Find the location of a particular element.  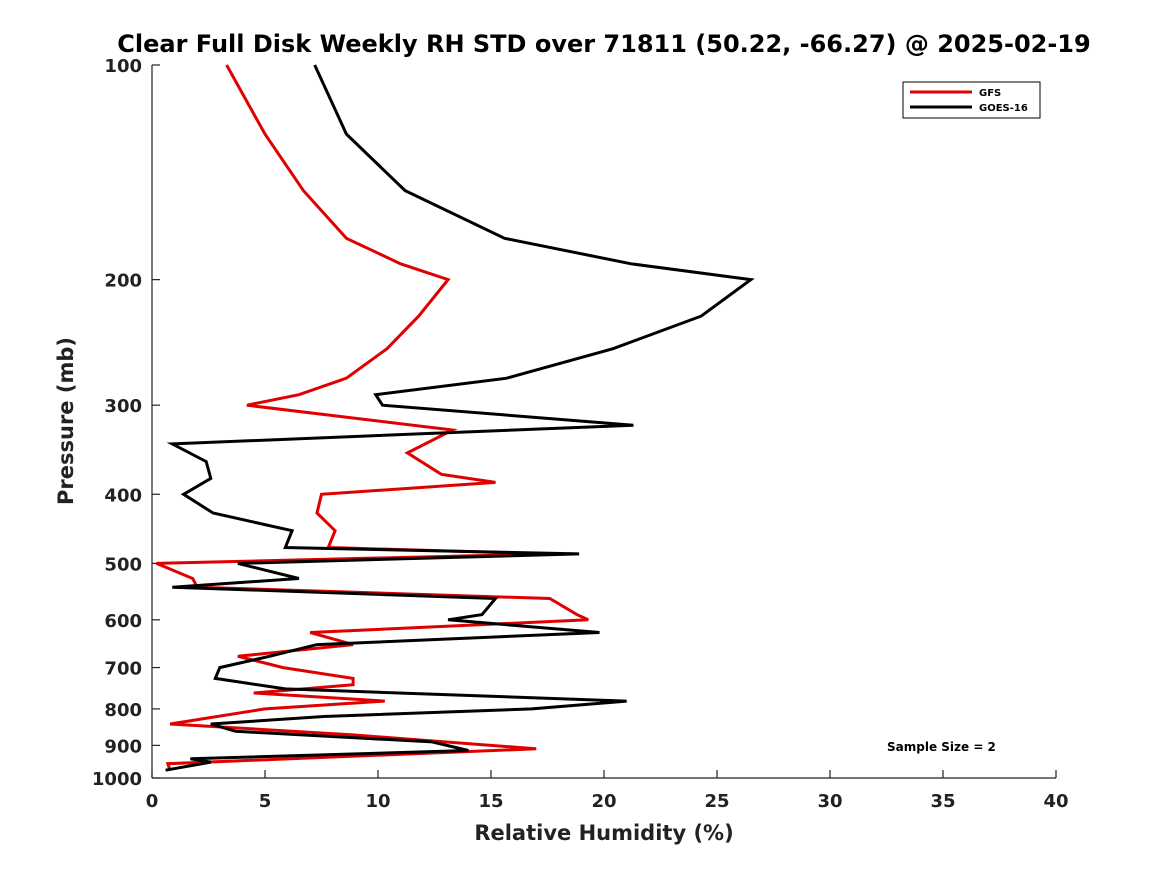

x-tick-label: 35 is located at coordinates (942, 801).